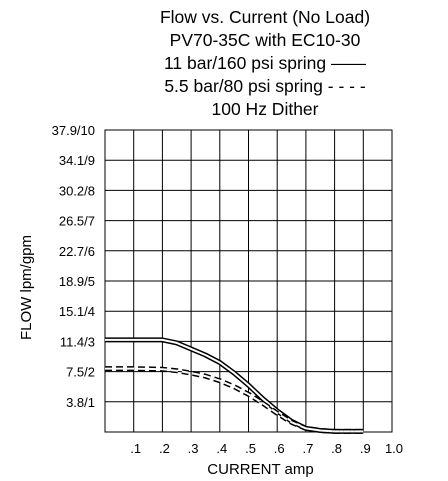  What do you see at coordinates (80, 372) in the screenshot?
I see `y-tick-label: 7.5/2` at bounding box center [80, 372].